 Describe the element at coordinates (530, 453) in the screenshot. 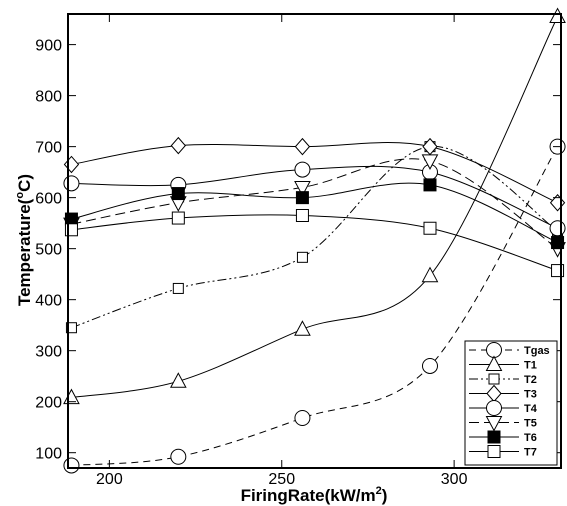

I see `legend-label-t7: T7` at that location.